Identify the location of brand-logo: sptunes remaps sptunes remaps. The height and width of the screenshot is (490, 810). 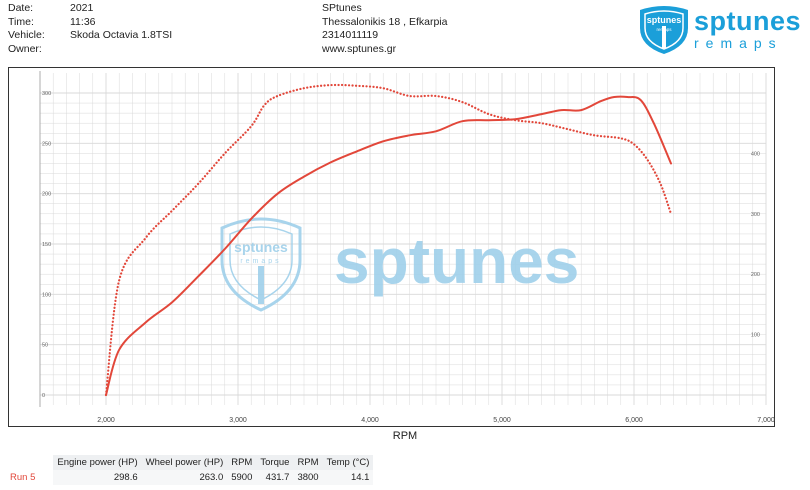
(721, 30).